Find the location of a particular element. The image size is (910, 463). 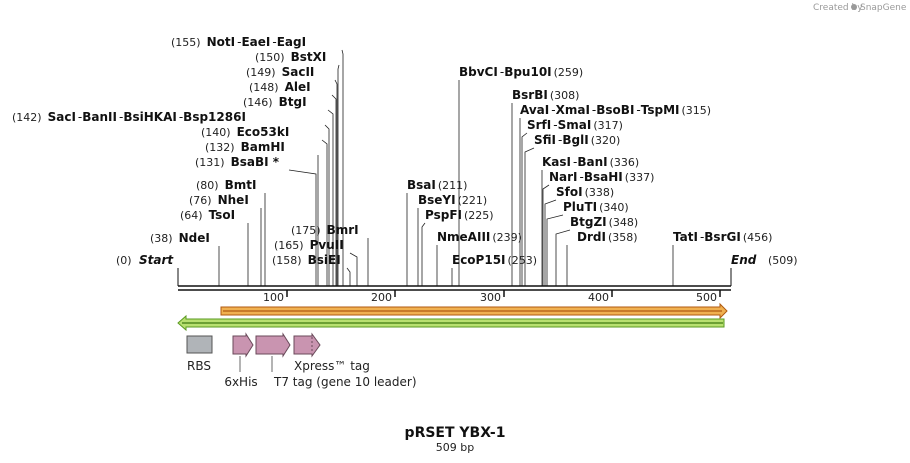

site-label-ecop15i: EcoP15I (253) is located at coordinates (494, 260).